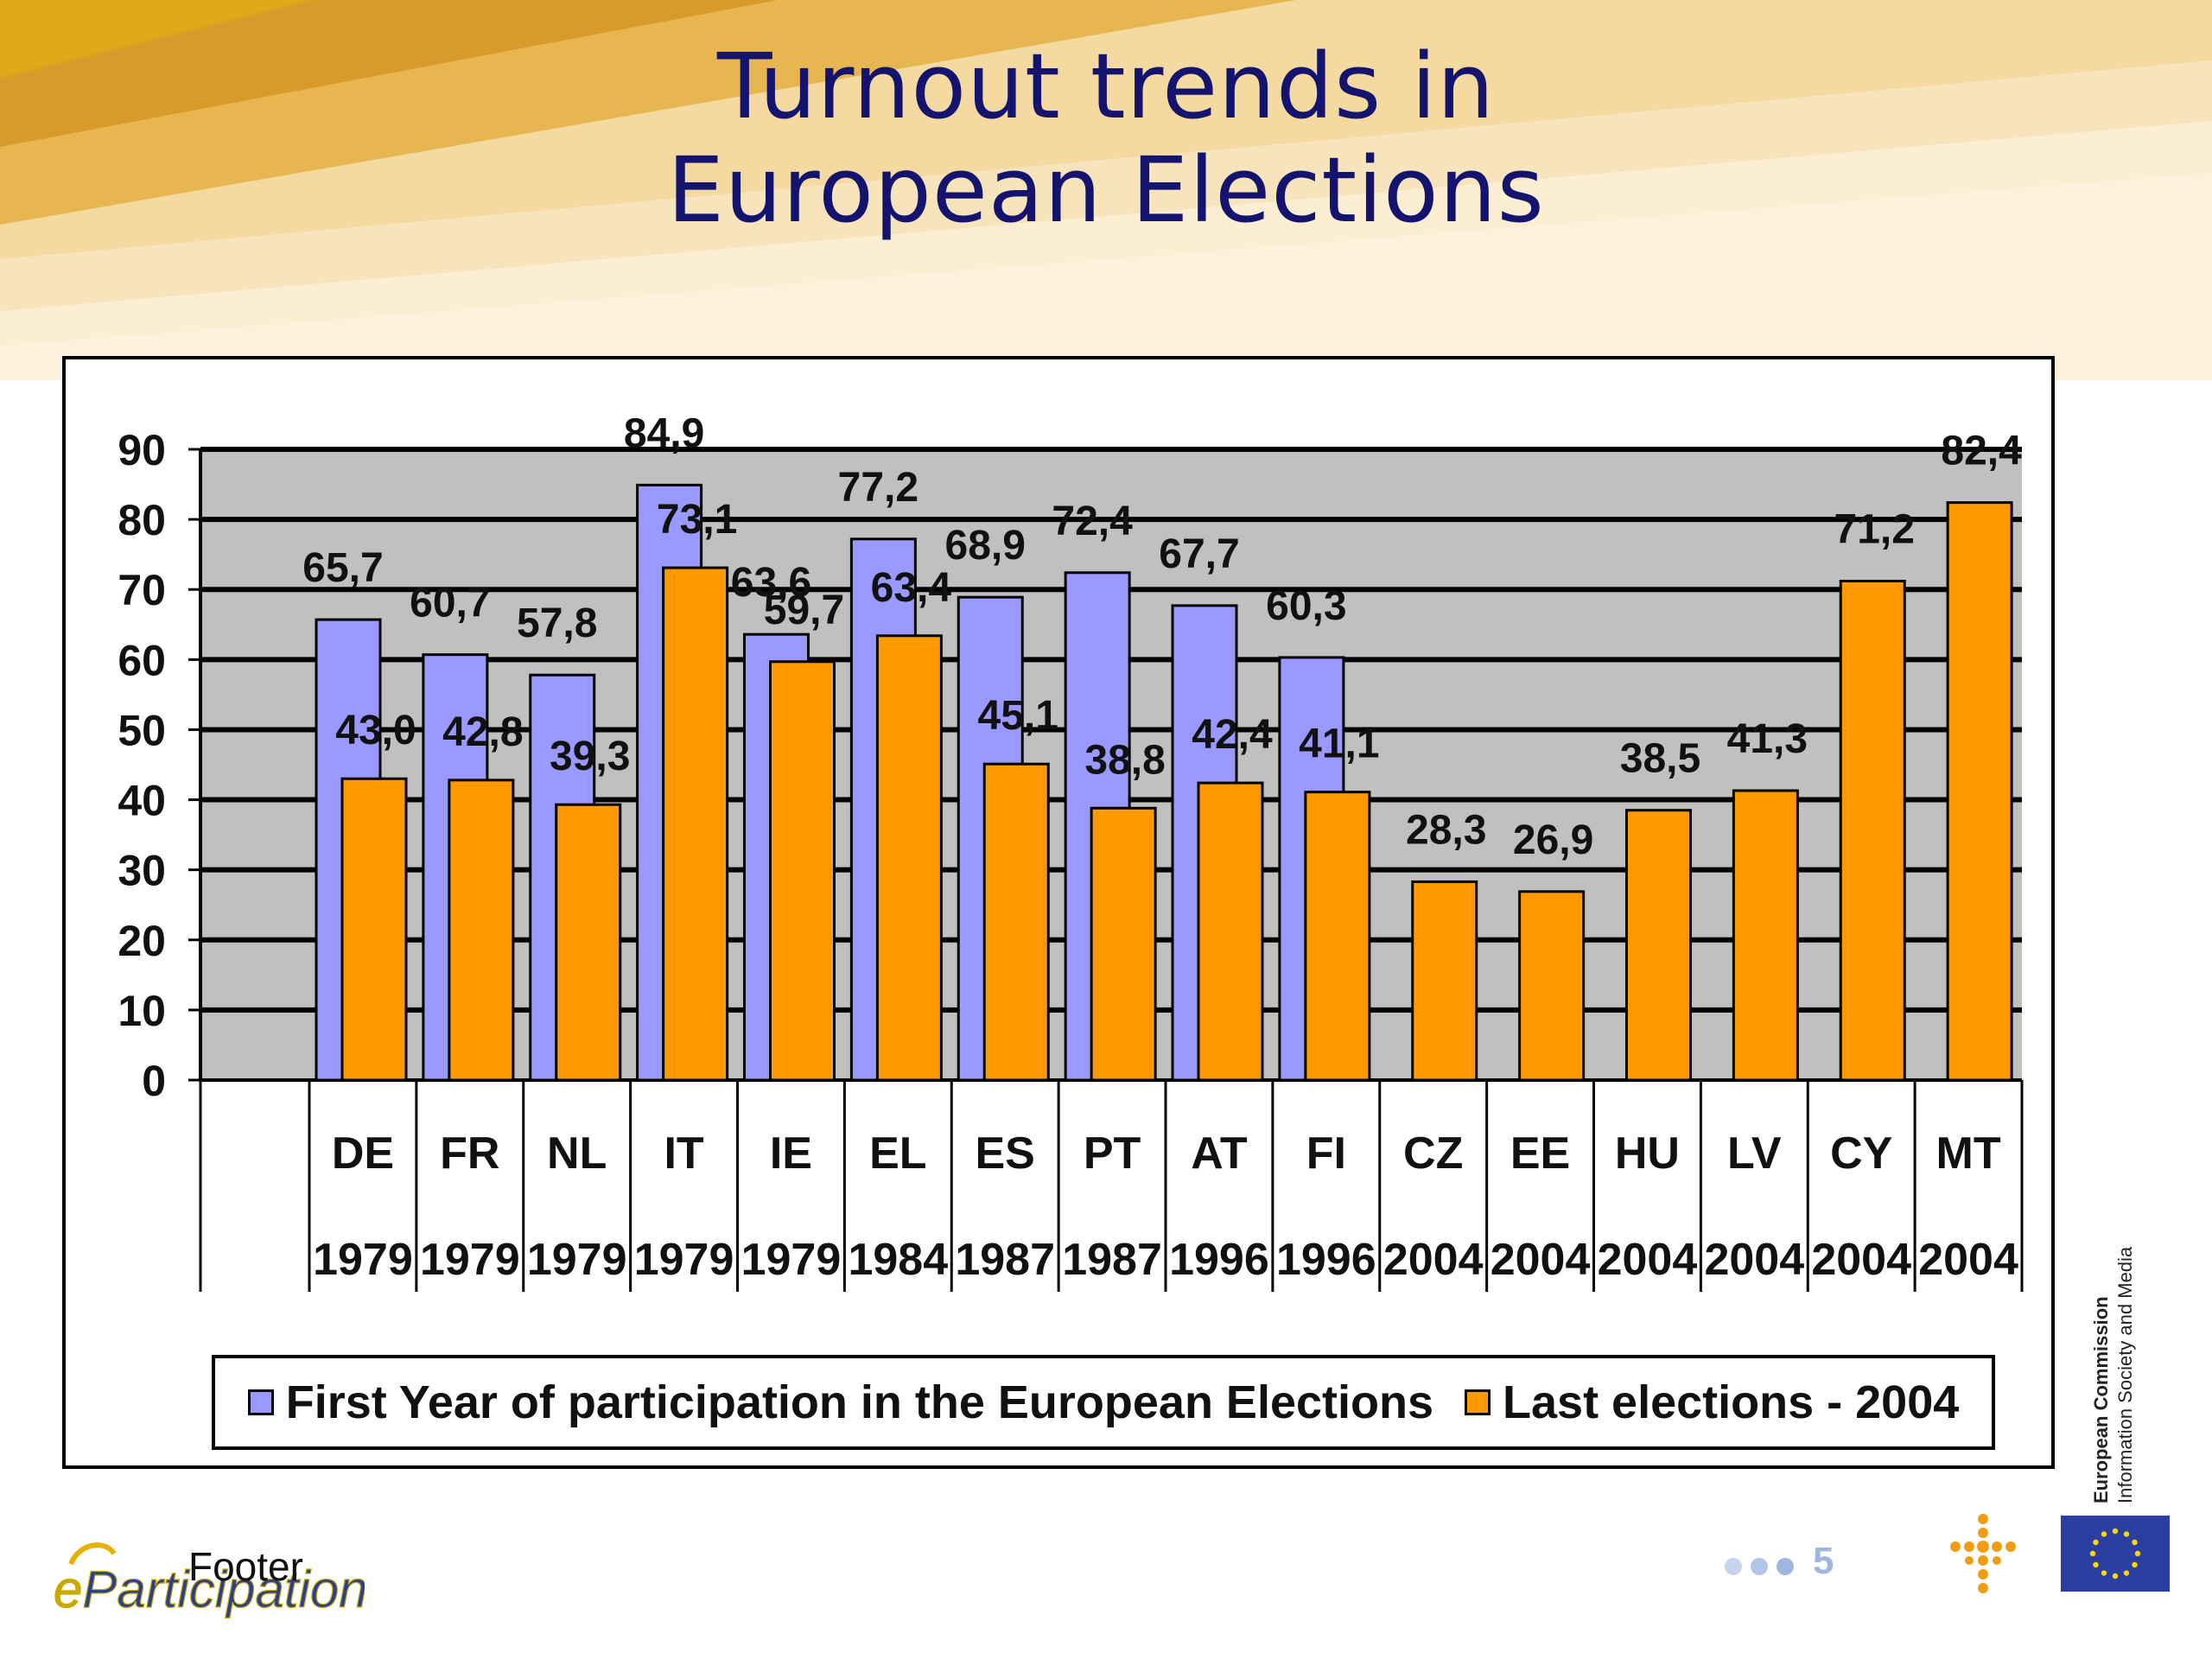  I want to click on x-category-label: EE, so click(1540, 1153).